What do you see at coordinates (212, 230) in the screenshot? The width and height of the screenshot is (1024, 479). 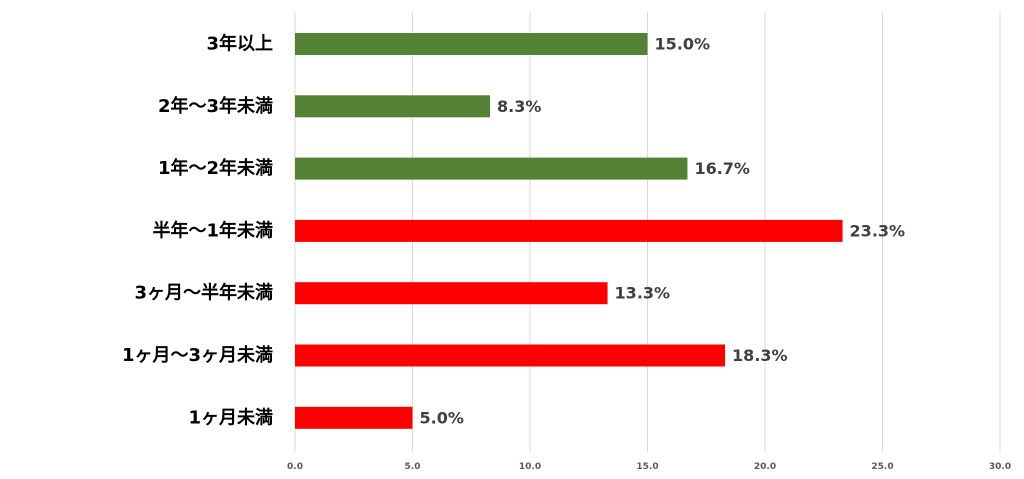 I see `category-label: 半年～1年未満` at bounding box center [212, 230].